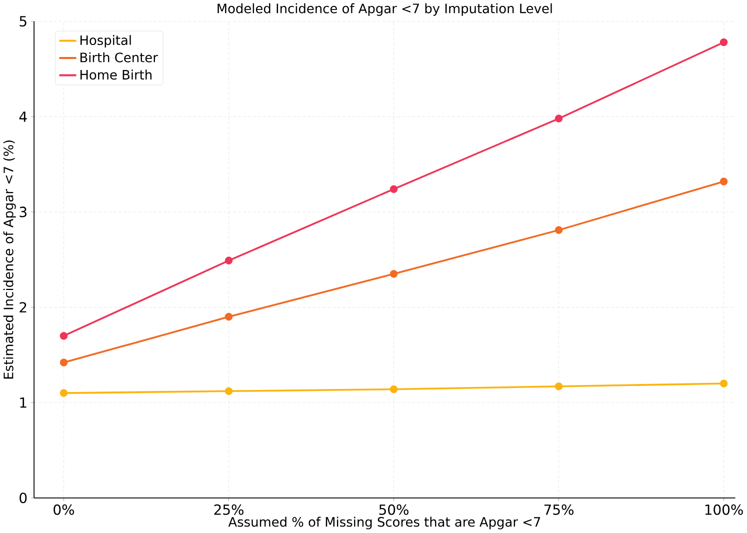 The width and height of the screenshot is (747, 533). I want to click on y-tick-label: 2, so click(23, 307).